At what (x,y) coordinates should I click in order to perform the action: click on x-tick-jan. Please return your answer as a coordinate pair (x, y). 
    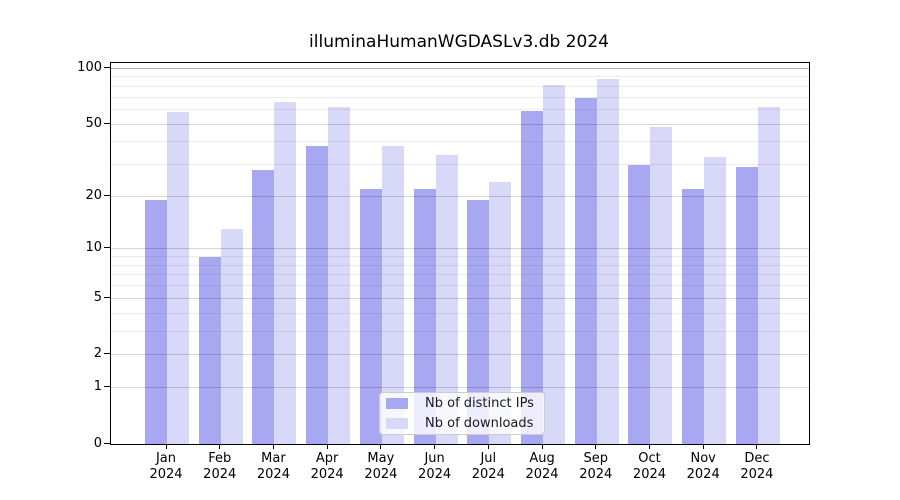
    Looking at the image, I should click on (166, 446).